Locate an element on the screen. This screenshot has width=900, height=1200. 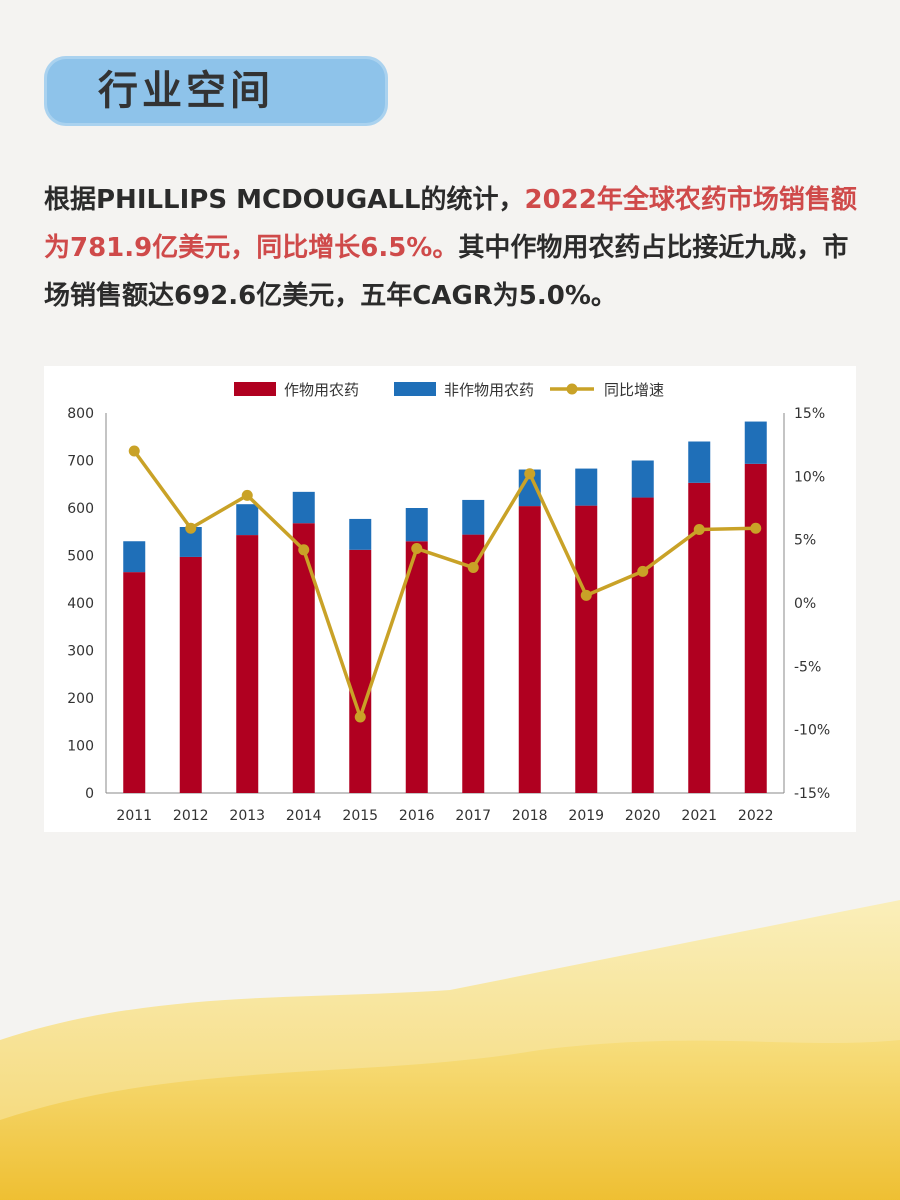
x-axis-tick-label: 2012 is located at coordinates (191, 816).